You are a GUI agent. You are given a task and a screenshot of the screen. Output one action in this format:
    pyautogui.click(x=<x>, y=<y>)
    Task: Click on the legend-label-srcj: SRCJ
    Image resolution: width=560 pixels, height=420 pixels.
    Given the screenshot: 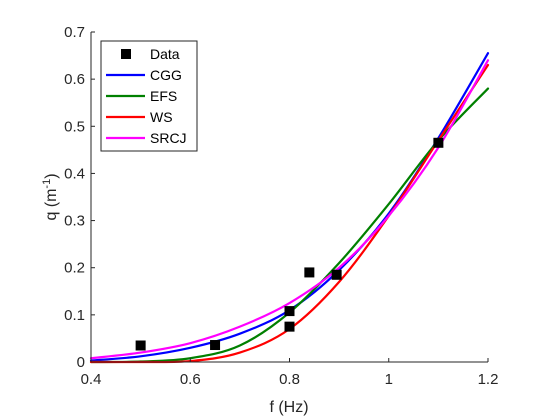 What is the action you would take?
    pyautogui.click(x=168, y=138)
    